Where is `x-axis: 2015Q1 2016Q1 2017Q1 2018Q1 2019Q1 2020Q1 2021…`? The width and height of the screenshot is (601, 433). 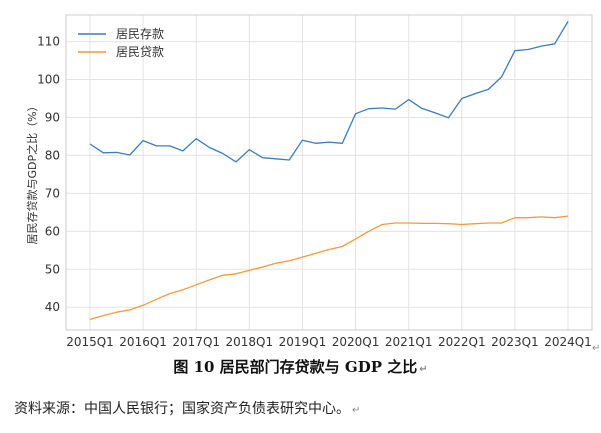
x-axis: 2015Q1 2016Q1 2017Q1 2018Q1 2019Q1 2020Q1 2021… is located at coordinates (329, 342).